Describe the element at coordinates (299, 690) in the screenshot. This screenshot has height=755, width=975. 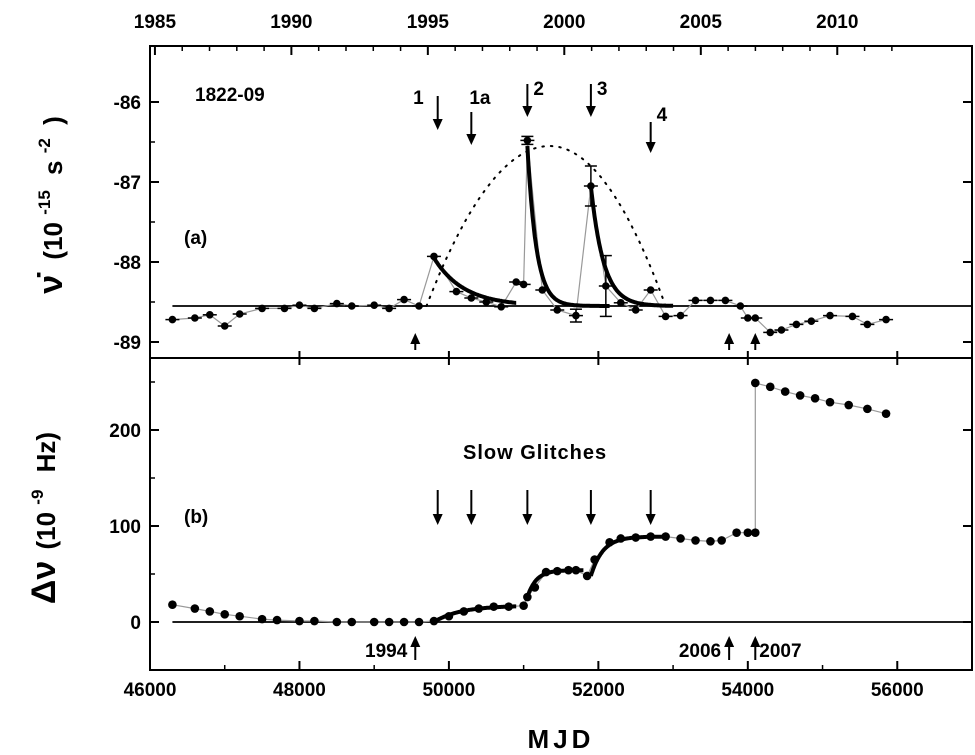
I see `x-tick-label: 48000` at that location.